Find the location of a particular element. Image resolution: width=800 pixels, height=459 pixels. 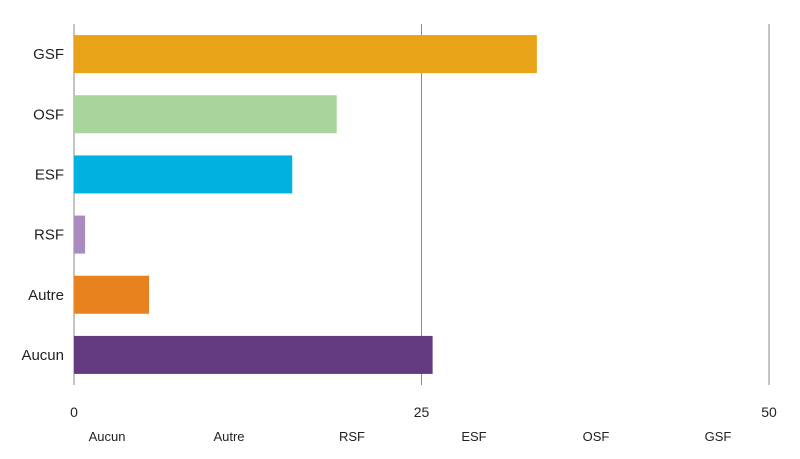

category-label: Autre is located at coordinates (46, 295).